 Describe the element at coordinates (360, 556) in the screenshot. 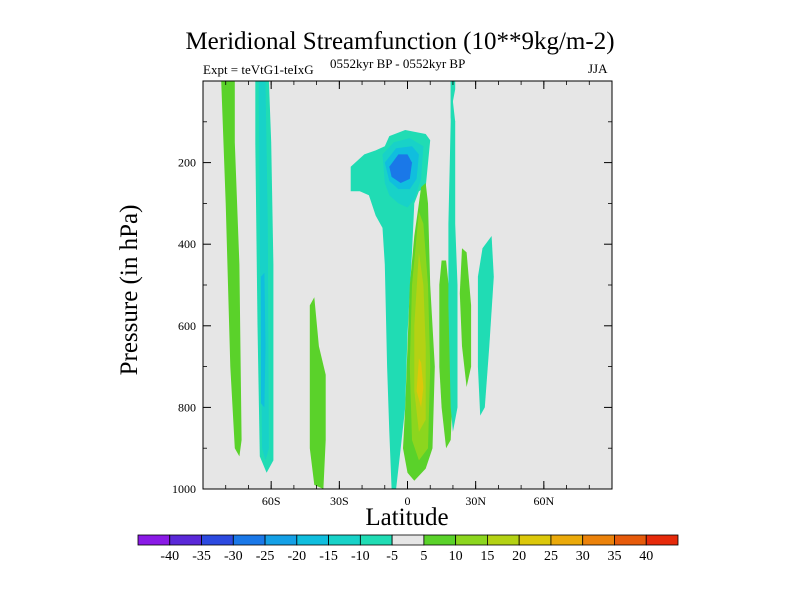

I see `colorbar-label: -10` at that location.